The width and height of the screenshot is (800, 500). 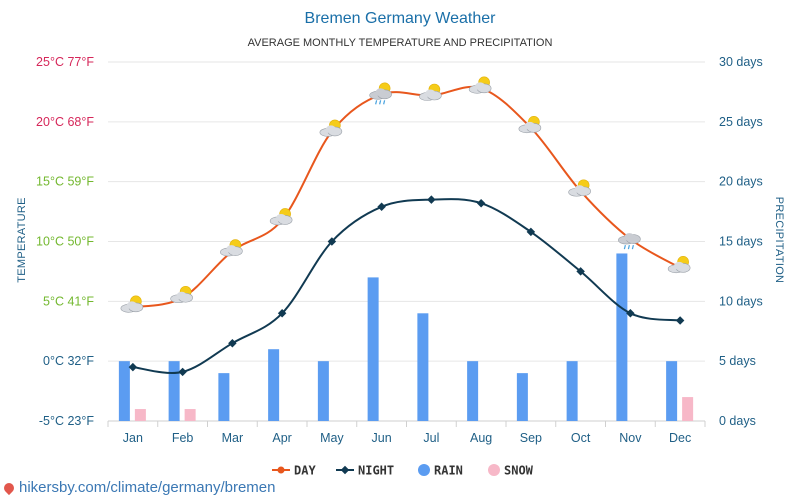 I want to click on location-pin-icon, so click(x=9, y=488).